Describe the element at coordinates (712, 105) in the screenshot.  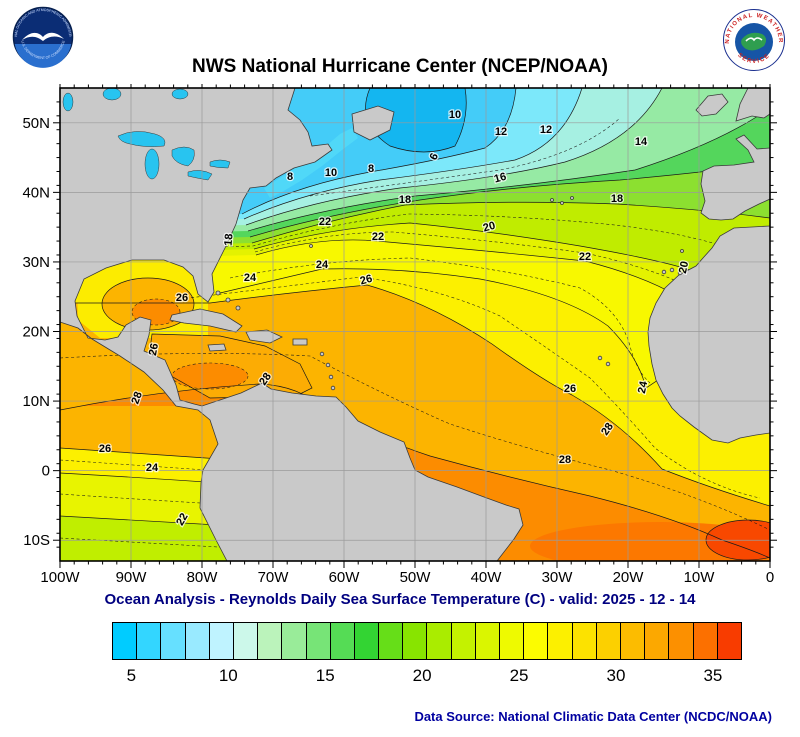
I see `ireland-island` at that location.